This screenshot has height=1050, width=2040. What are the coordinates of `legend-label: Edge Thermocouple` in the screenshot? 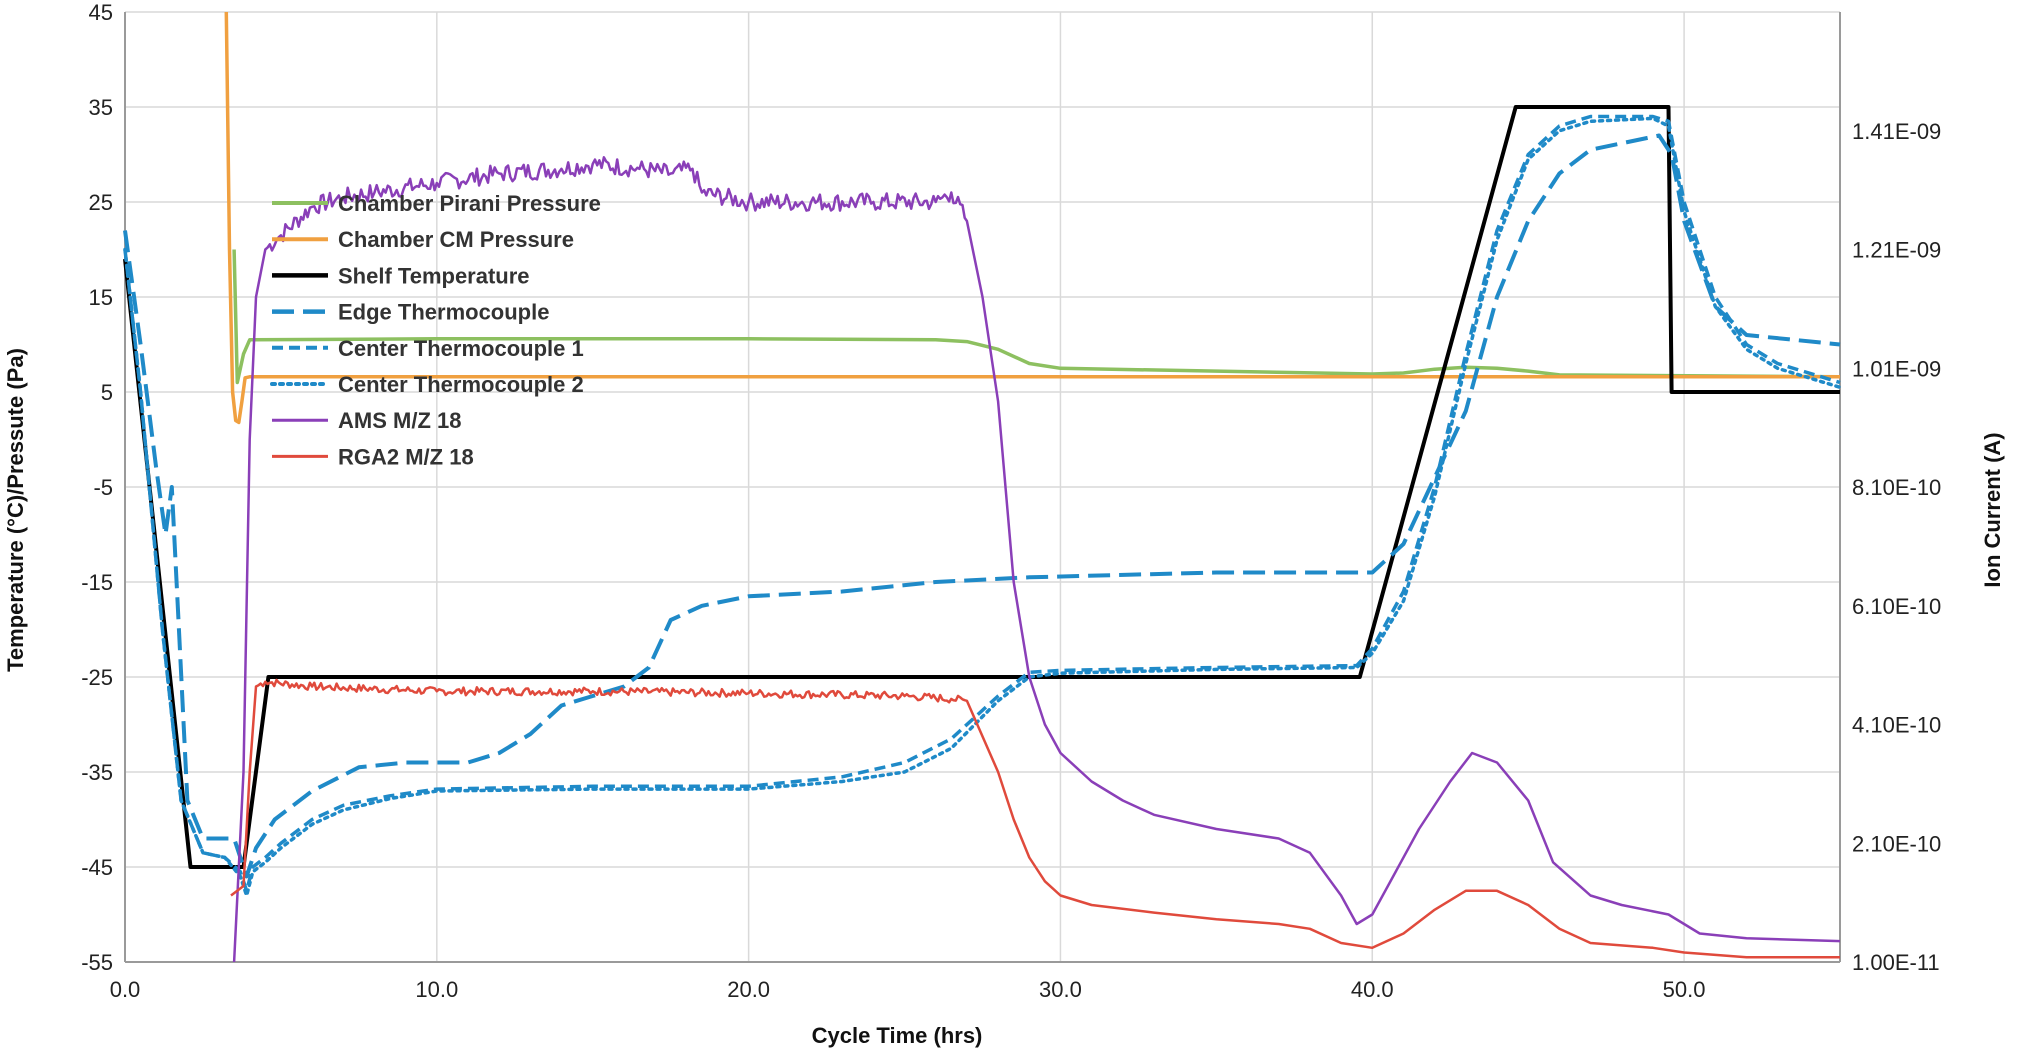 It's located at (443, 312).